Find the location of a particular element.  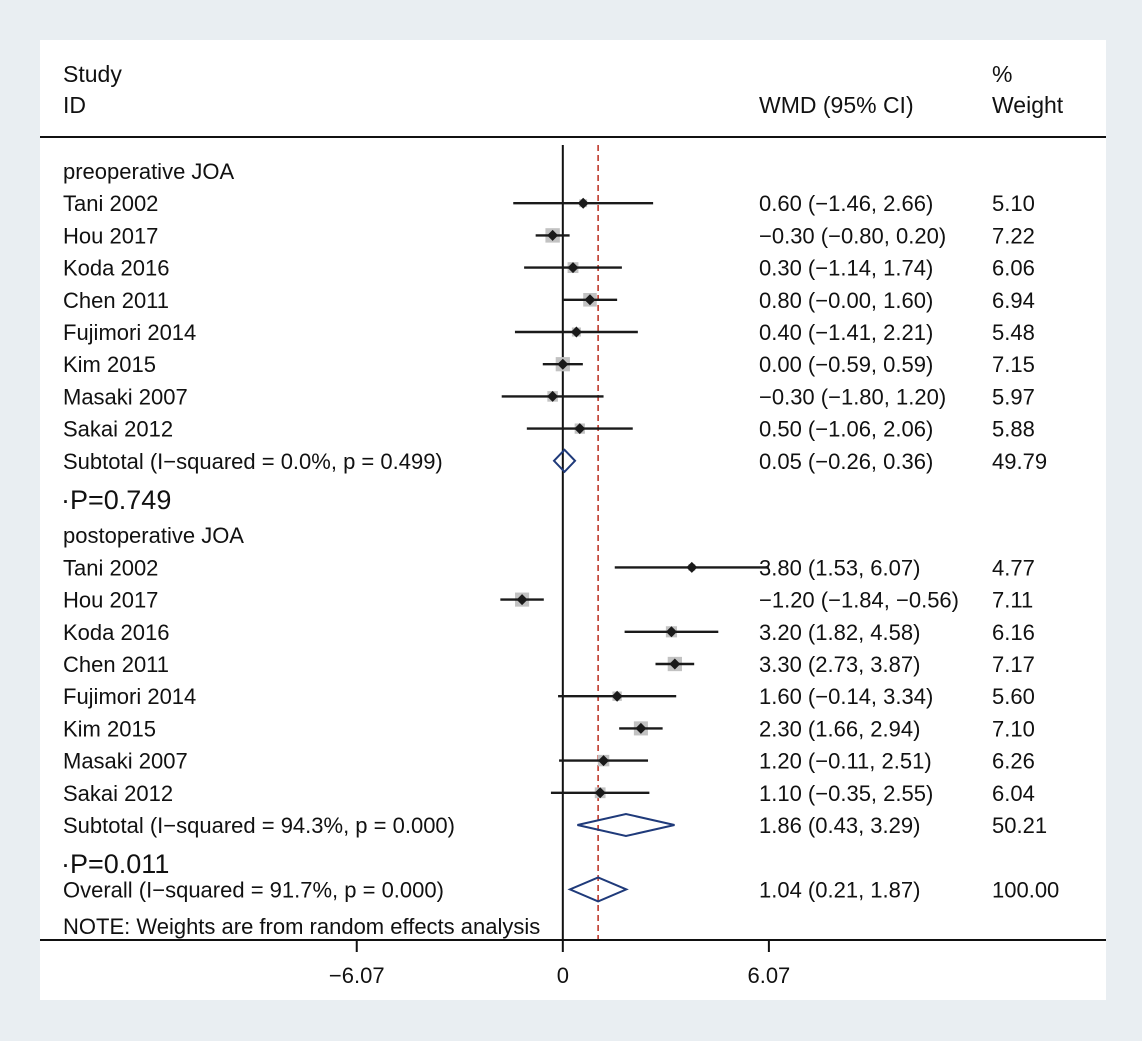

forest-row-study: Sakai 2012 1.10 (−0.35, 2.55) 6.04 is located at coordinates (549, 793).